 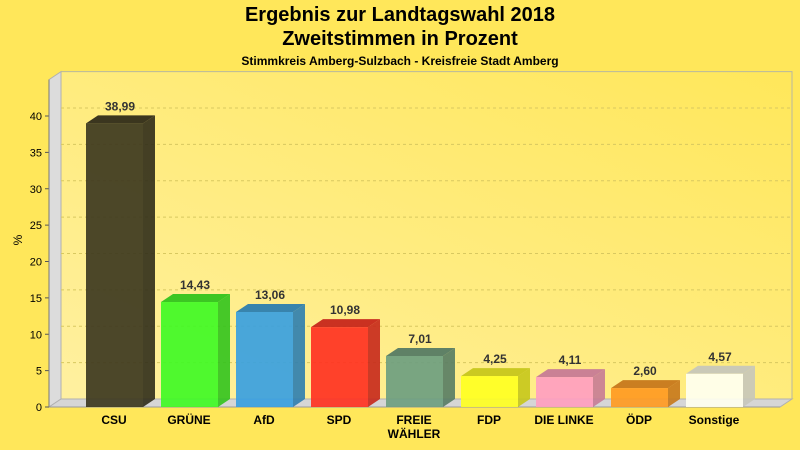 What do you see at coordinates (563, 420) in the screenshot?
I see `x-tick-label: DIE LINKE` at bounding box center [563, 420].